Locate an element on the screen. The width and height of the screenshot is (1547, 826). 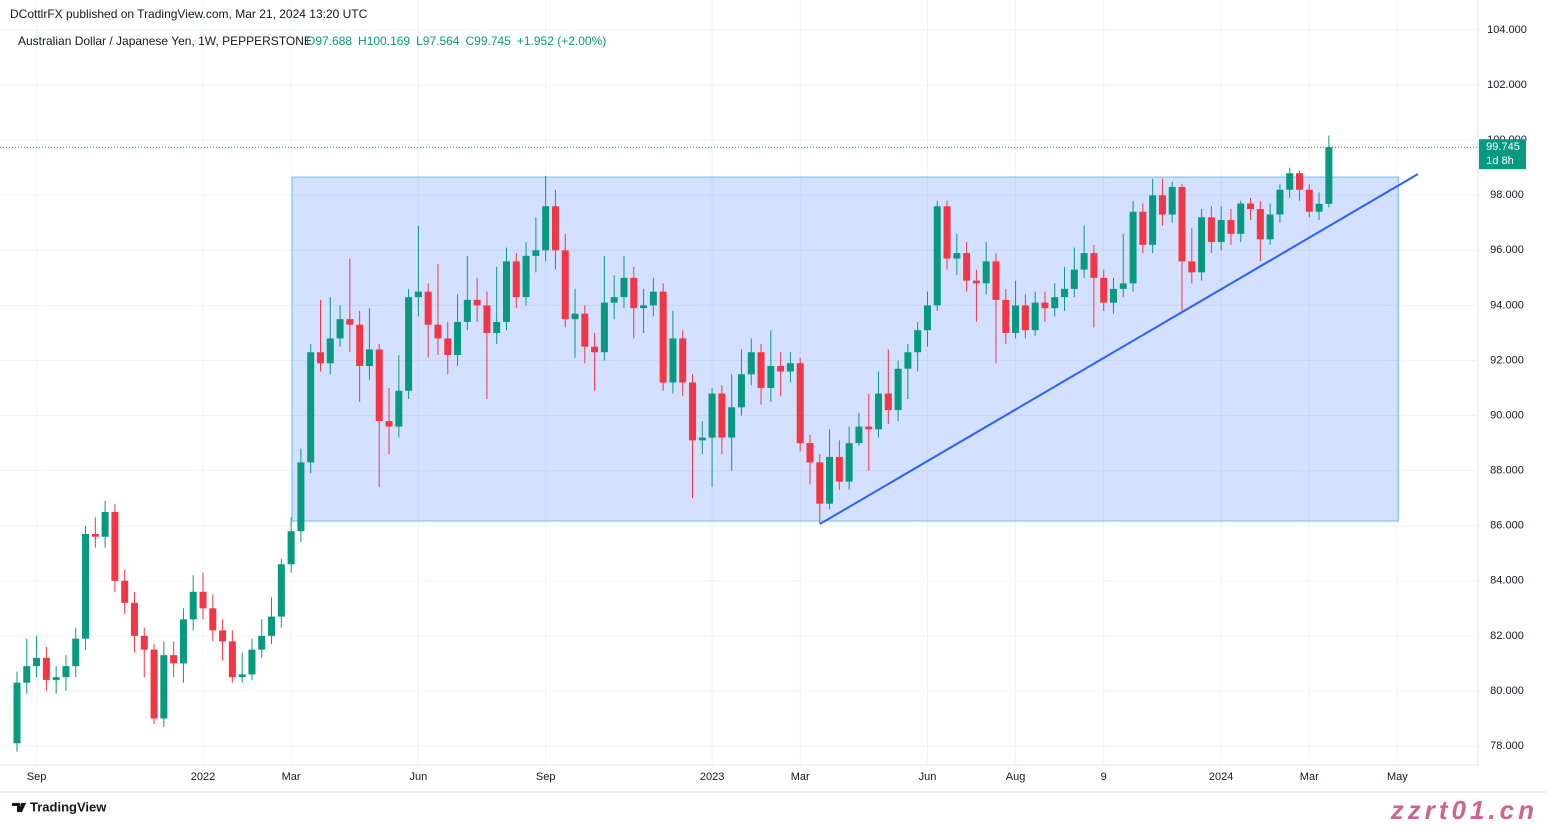
x-tick-label: Sep is located at coordinates (37, 777).